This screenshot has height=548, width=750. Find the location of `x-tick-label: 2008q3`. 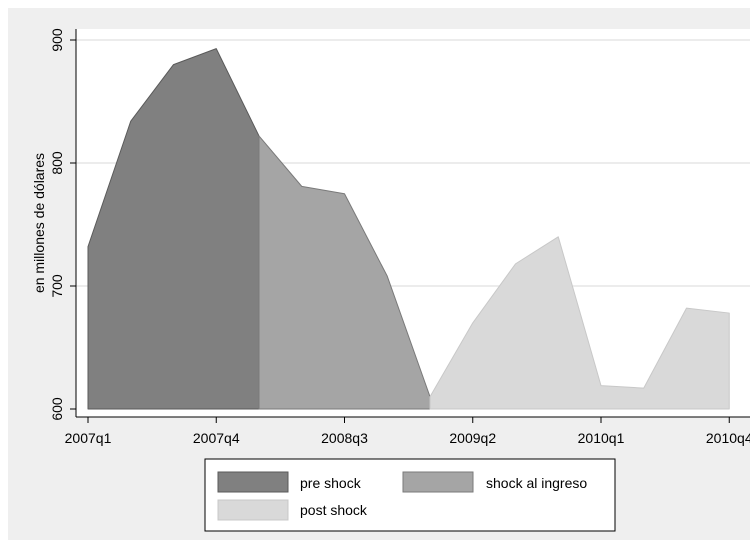

x-tick-label: 2008q3 is located at coordinates (344, 438).